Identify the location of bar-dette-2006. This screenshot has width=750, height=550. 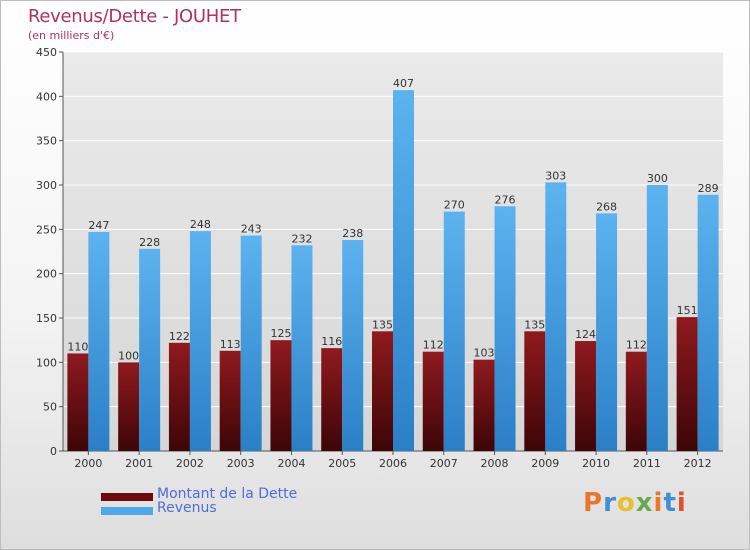
(382, 391).